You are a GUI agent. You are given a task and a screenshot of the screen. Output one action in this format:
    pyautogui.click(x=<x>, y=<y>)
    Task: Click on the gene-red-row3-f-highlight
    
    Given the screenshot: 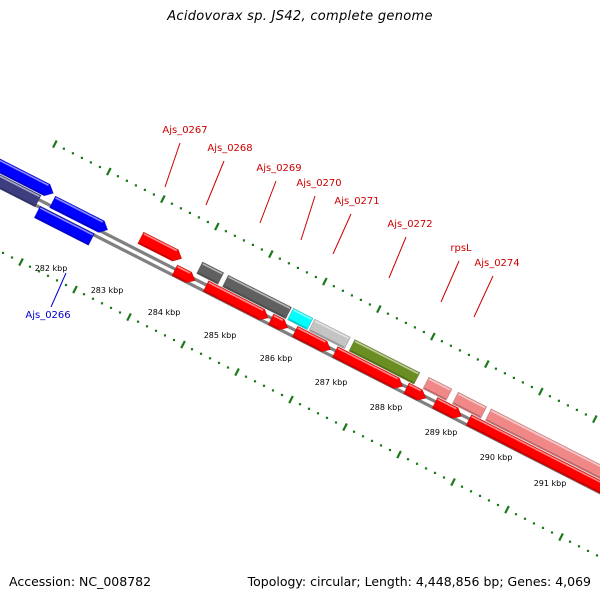 What is the action you would take?
    pyautogui.click(x=415, y=388)
    